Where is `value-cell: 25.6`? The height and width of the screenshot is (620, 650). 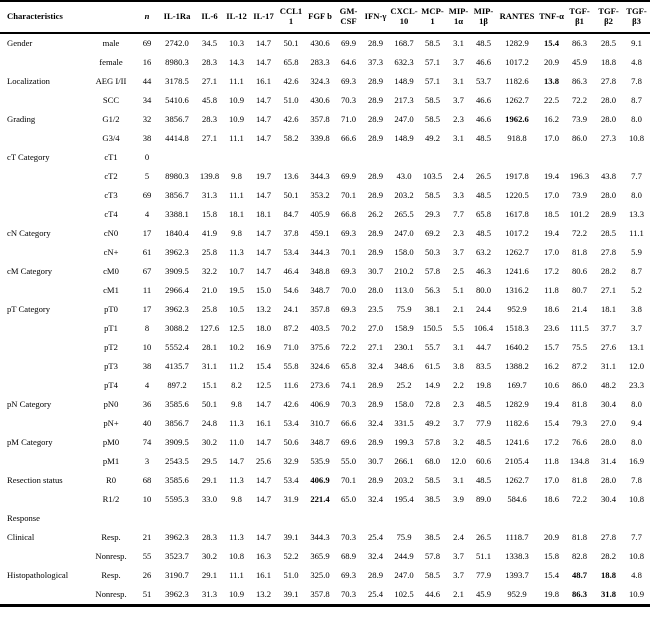
value-cell: 25.6 is located at coordinates (263, 460).